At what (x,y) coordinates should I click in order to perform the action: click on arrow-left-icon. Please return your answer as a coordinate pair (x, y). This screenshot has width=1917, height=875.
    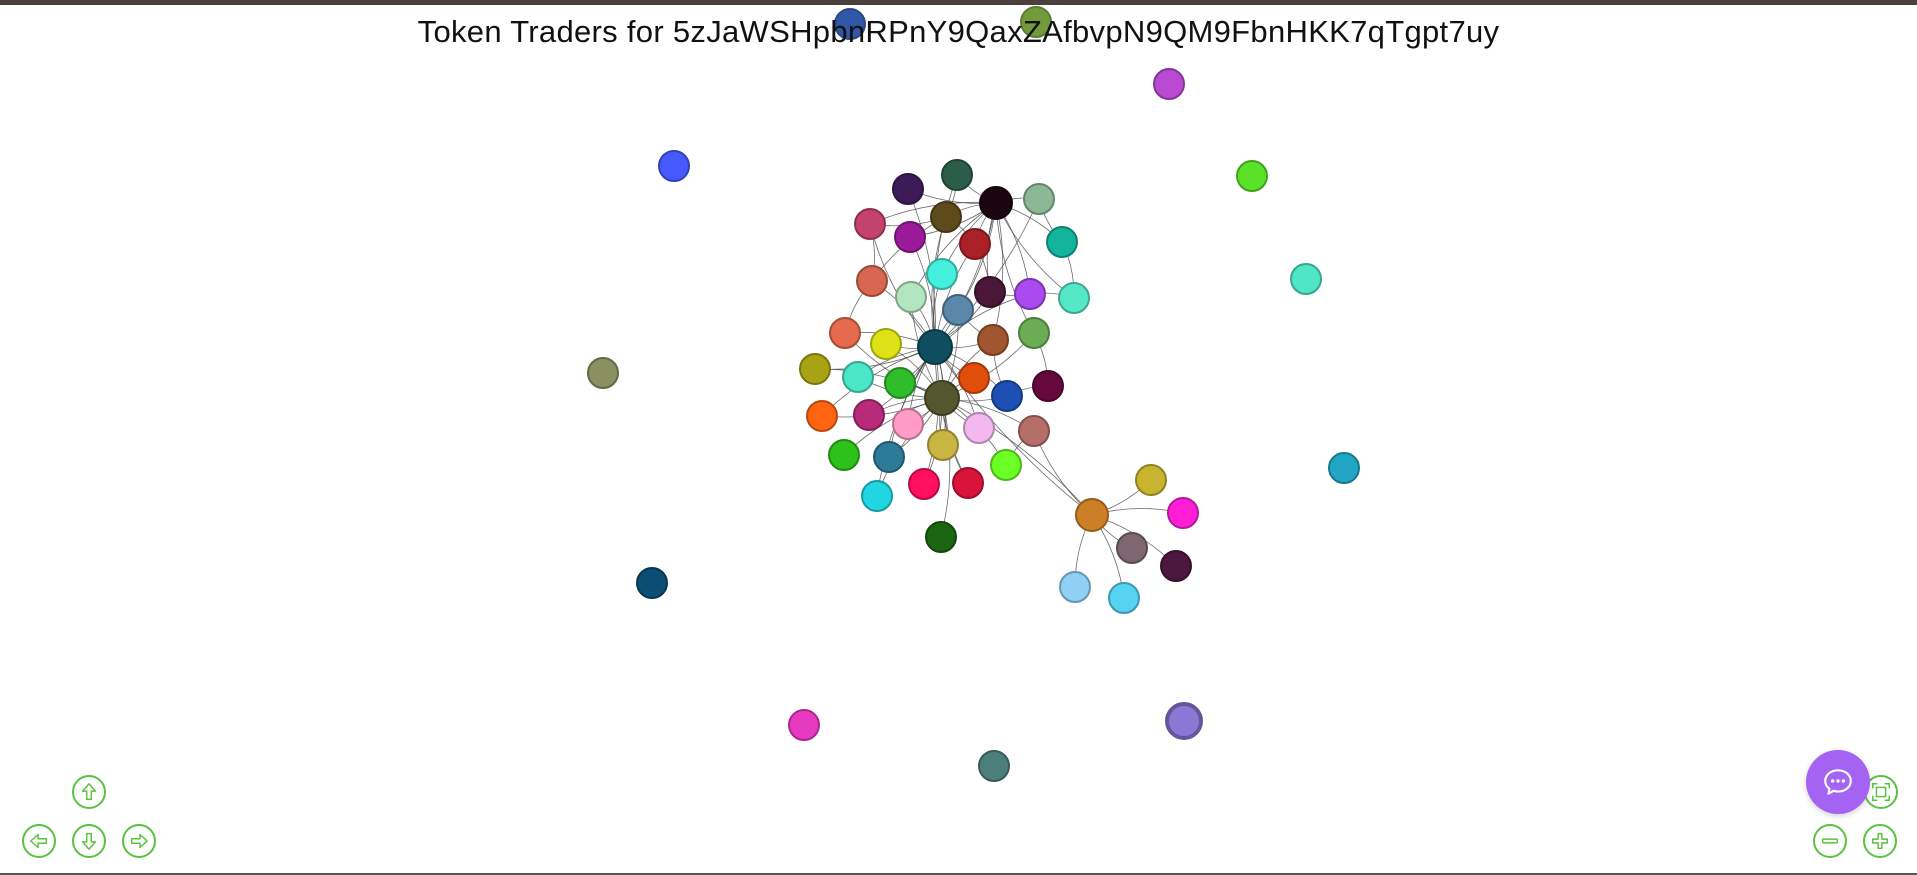
    Looking at the image, I should click on (39, 841).